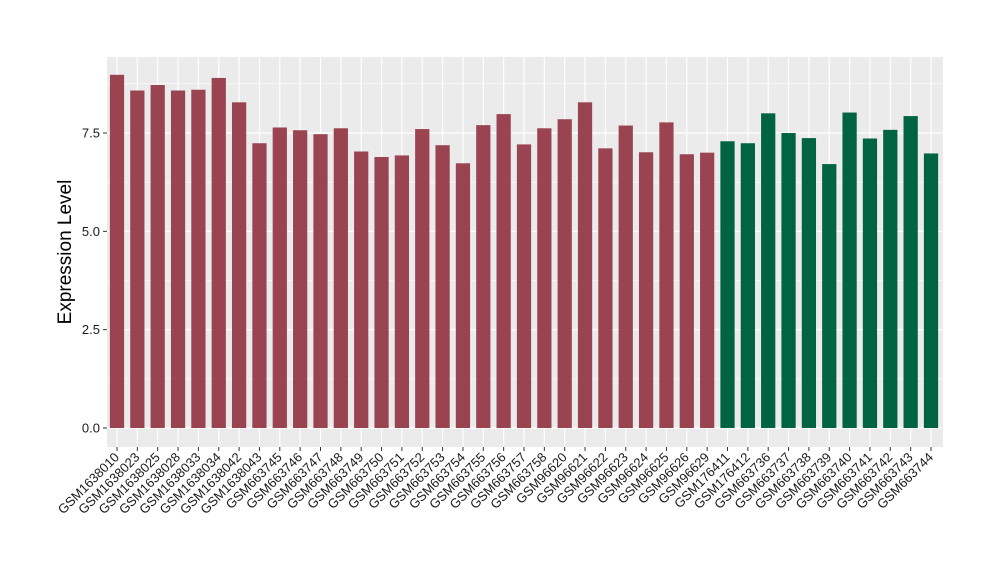 Image resolution: width=1000 pixels, height=585 pixels. Describe the element at coordinates (483, 276) in the screenshot. I see `bar-gsm663755` at that location.